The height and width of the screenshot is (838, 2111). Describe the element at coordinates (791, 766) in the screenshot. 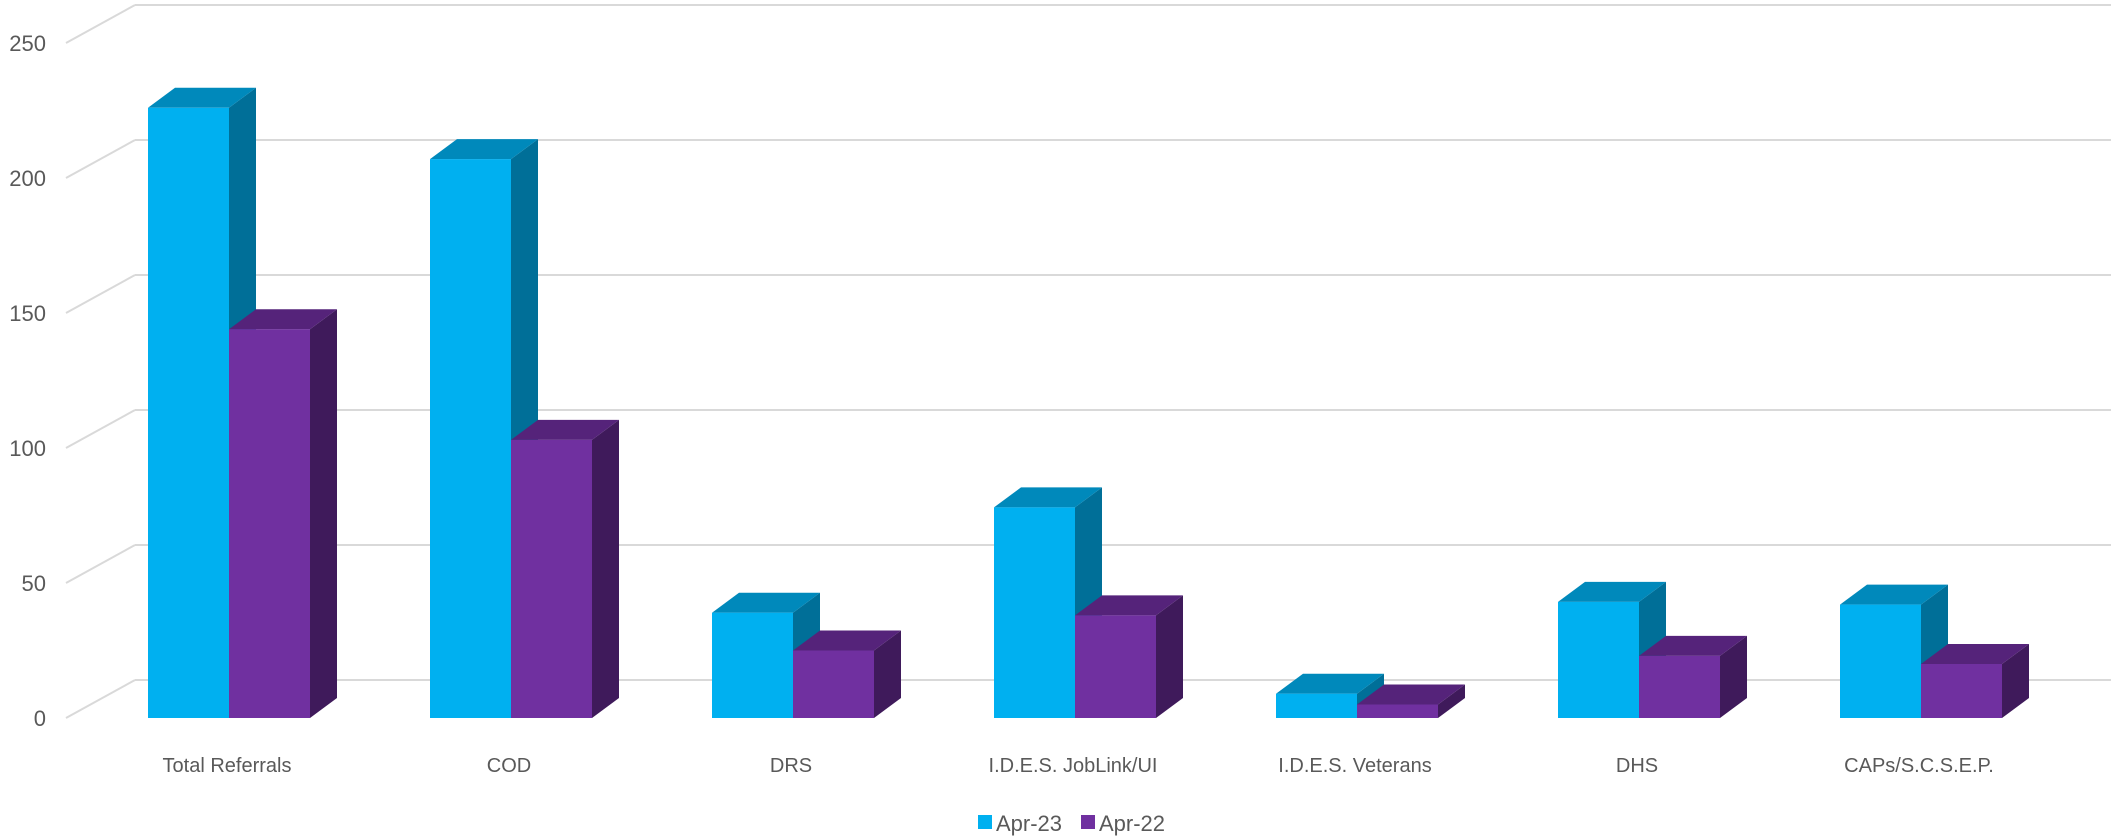

I see `x-tick-label: DRS` at that location.